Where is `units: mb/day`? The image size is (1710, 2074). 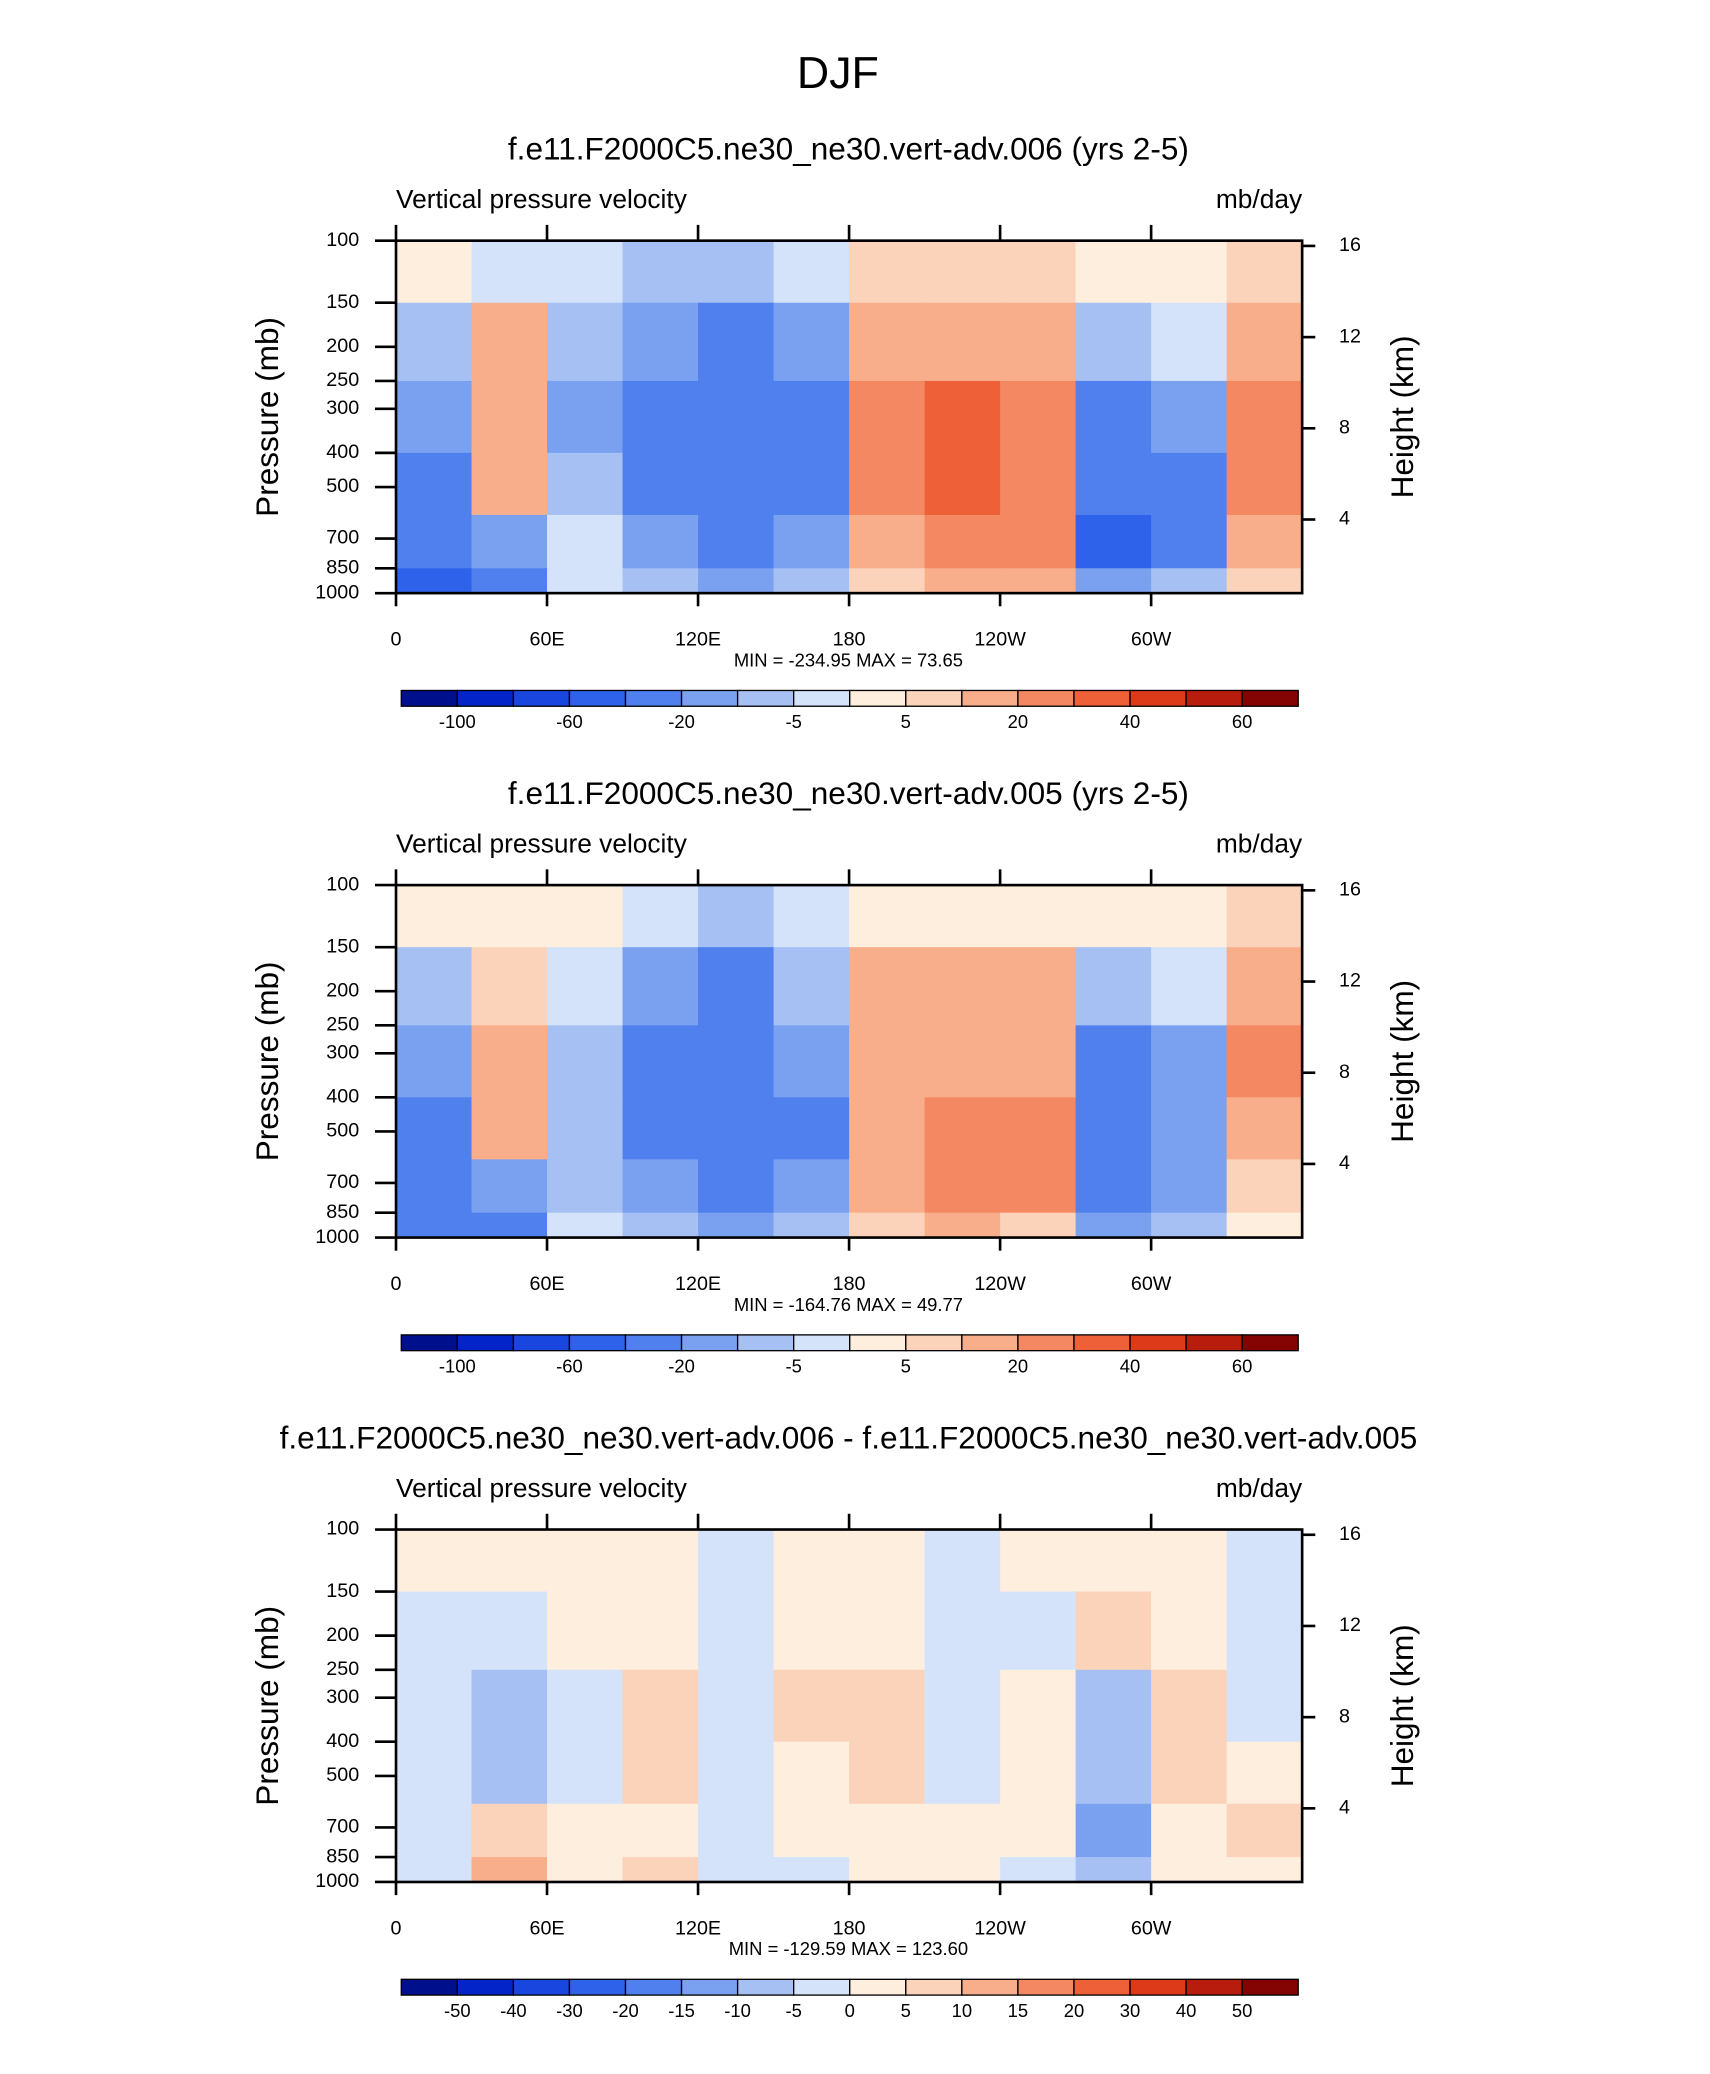
units: mb/day is located at coordinates (1259, 844).